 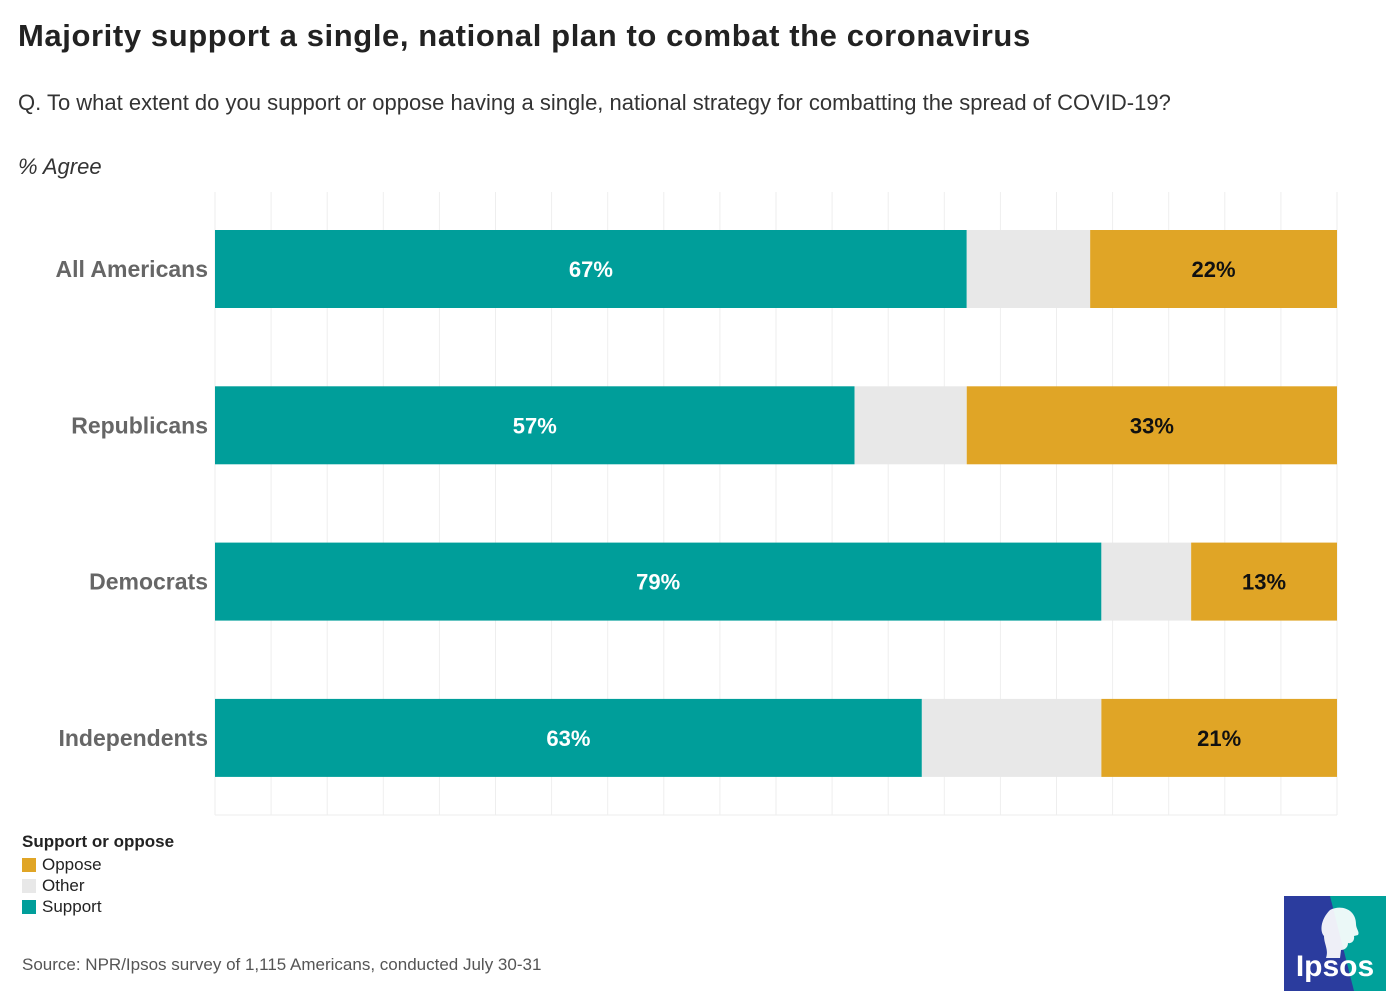 I want to click on category-label: All Americans, so click(x=131, y=269).